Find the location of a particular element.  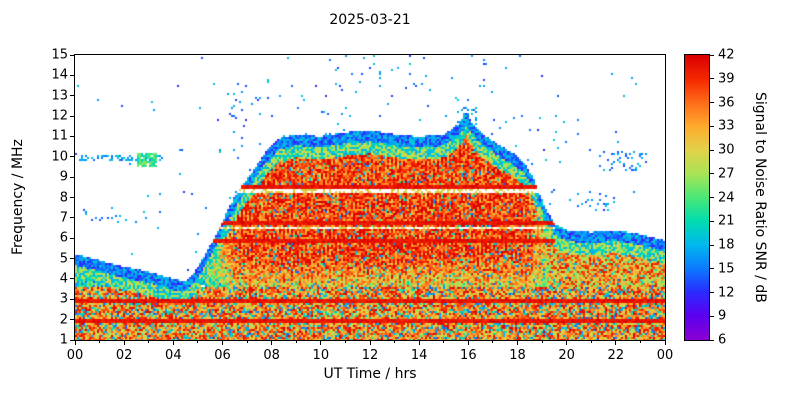

colorbar-tick-label: 18 is located at coordinates (726, 245).